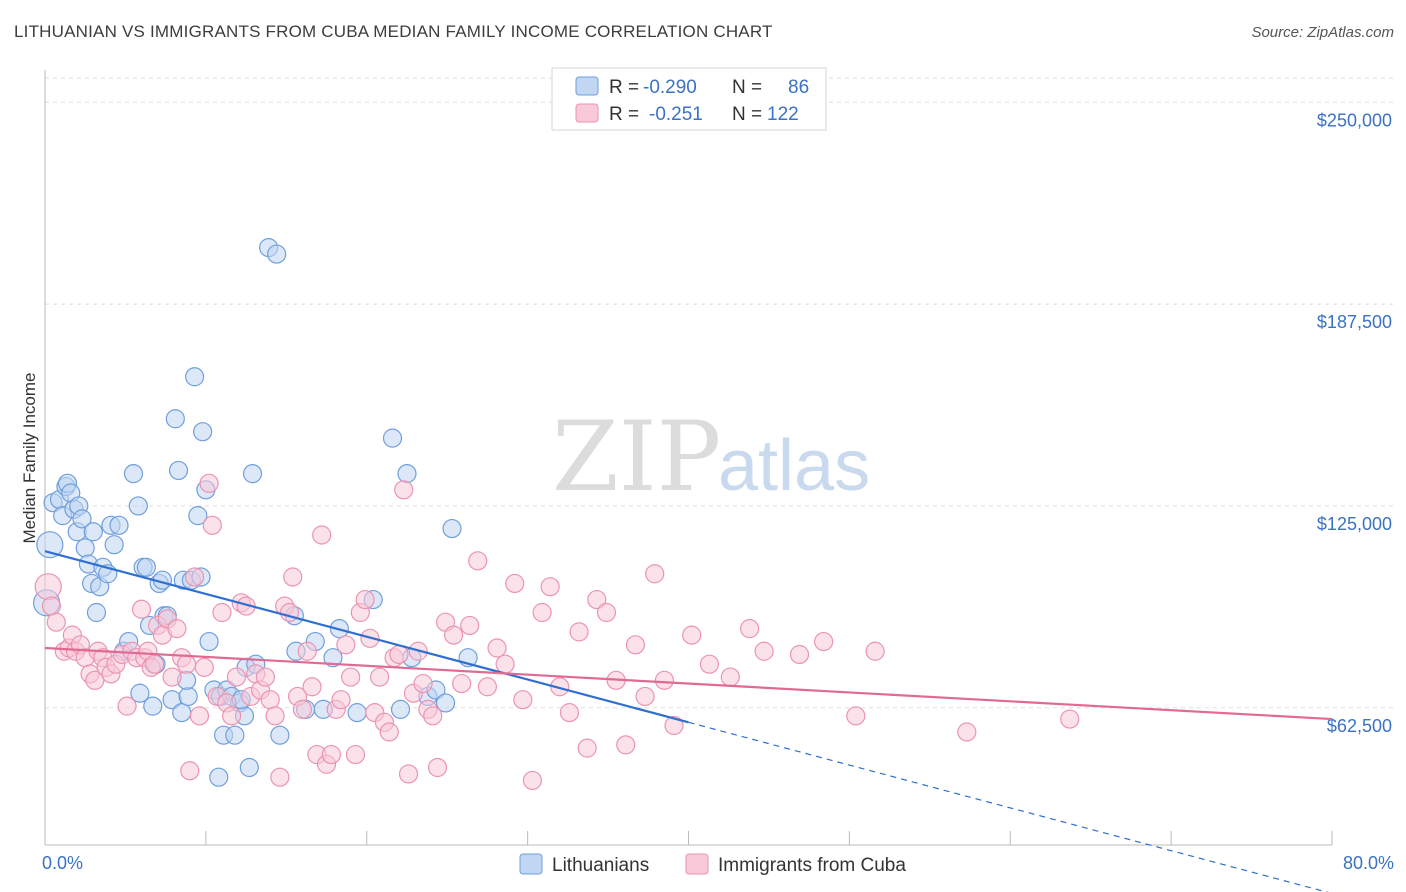 Image resolution: width=1406 pixels, height=892 pixels. Describe the element at coordinates (1322, 32) in the screenshot. I see `chart-source: Source: ZipAtlas.com` at that location.